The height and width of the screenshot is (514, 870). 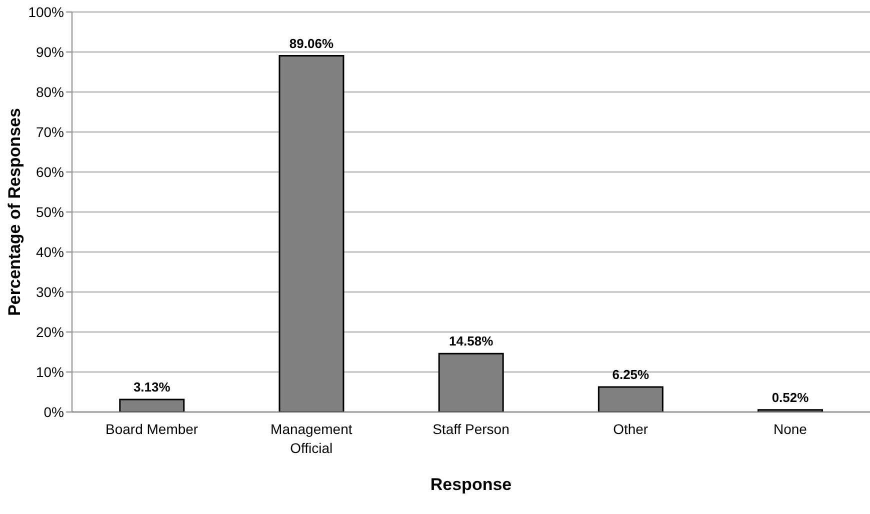 I want to click on y-tick-label: 100%, so click(x=46, y=12).